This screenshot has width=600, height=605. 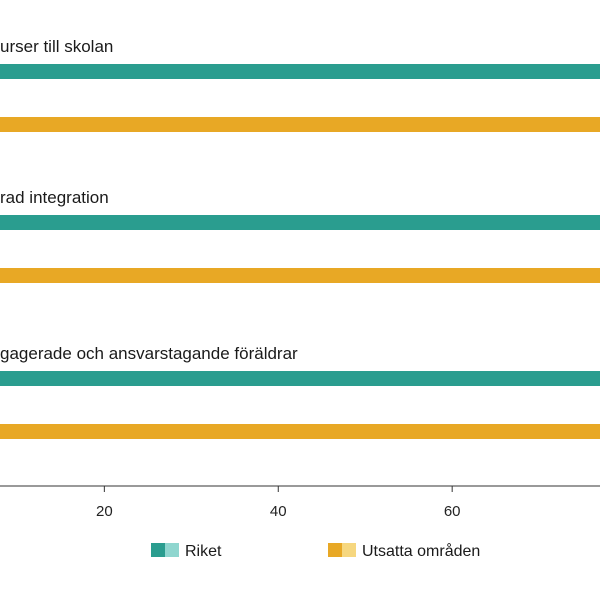 I want to click on category-label: gagerade och ansvarstagande föräldrar, so click(x=149, y=353).